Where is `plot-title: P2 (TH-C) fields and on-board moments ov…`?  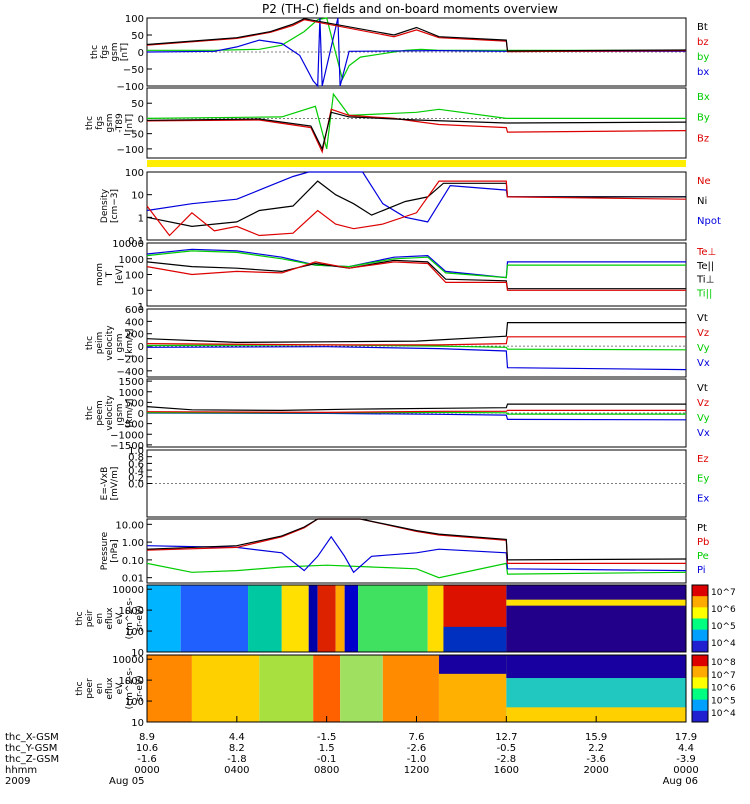 plot-title: P2 (TH-C) fields and on-board moments ov… is located at coordinates (410, 9).